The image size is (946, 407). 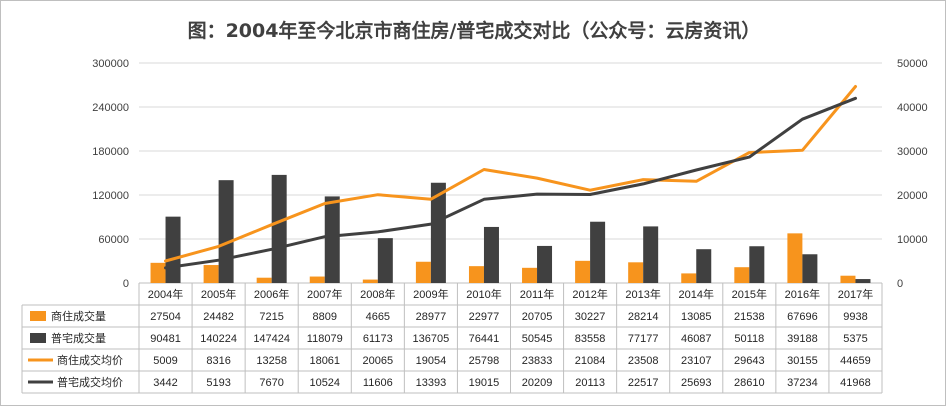 I want to click on table-cell: 10524, so click(x=324, y=383).